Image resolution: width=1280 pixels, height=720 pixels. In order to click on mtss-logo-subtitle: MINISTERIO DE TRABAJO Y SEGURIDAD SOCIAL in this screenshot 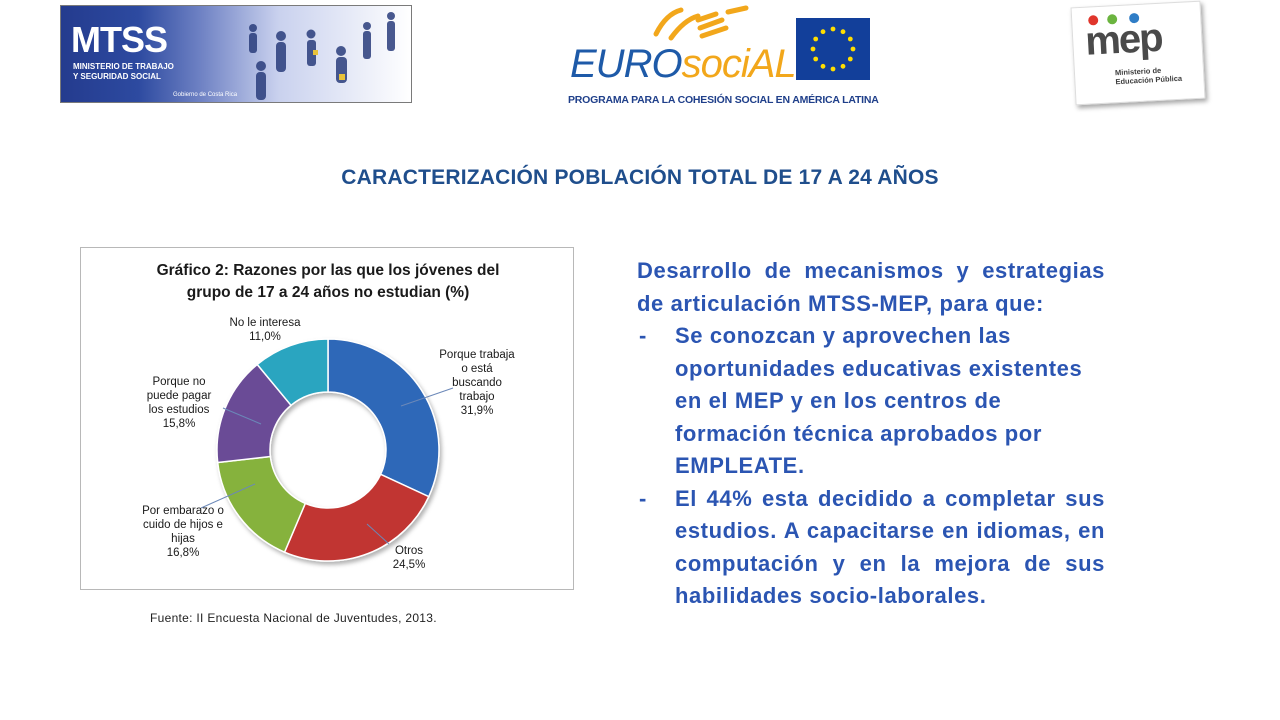, I will do `click(123, 71)`.